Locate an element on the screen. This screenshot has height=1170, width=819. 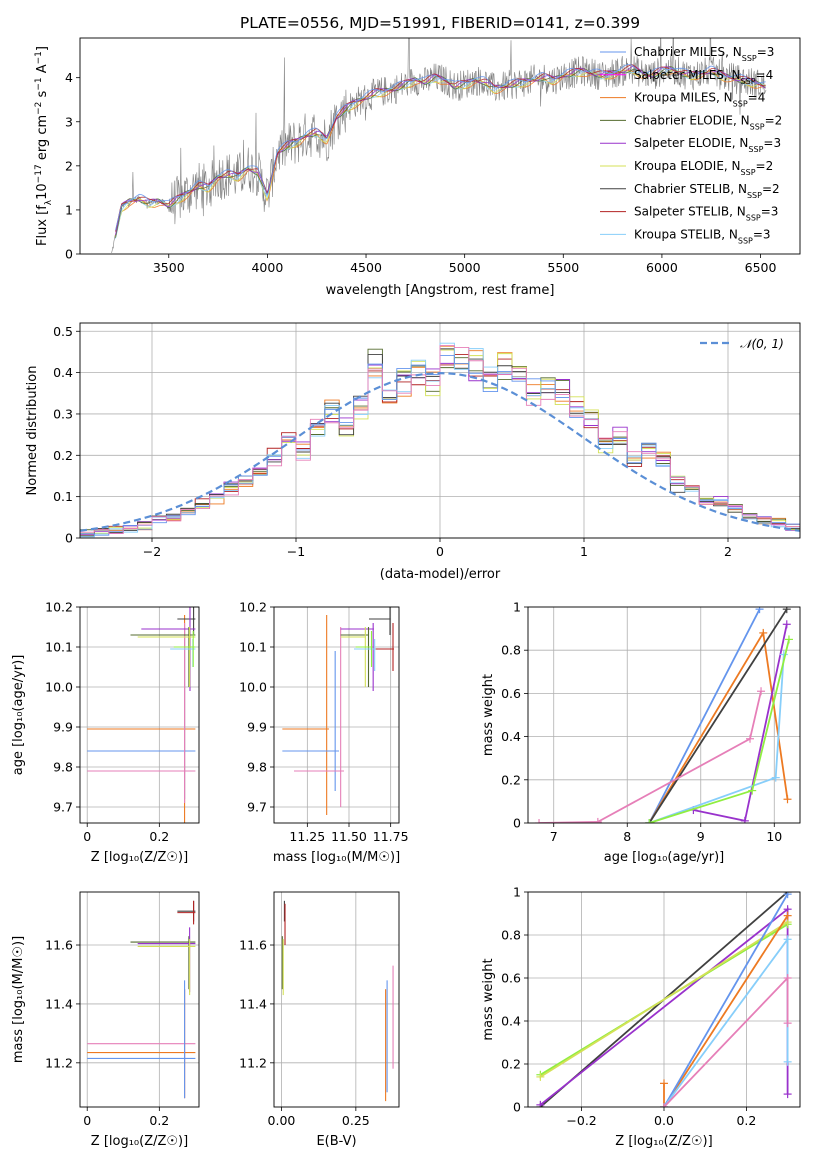
x-axis-label: (data-model)/error is located at coordinates (440, 574).